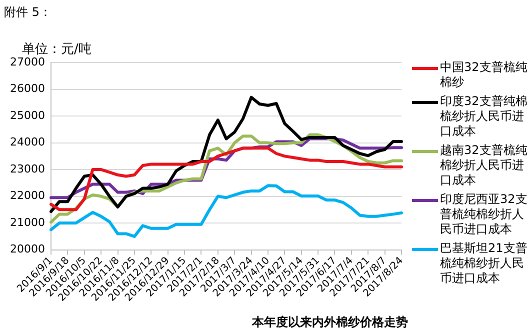 The width and height of the screenshot is (531, 333). I want to click on y-tick-label: 20000, so click(27, 249).